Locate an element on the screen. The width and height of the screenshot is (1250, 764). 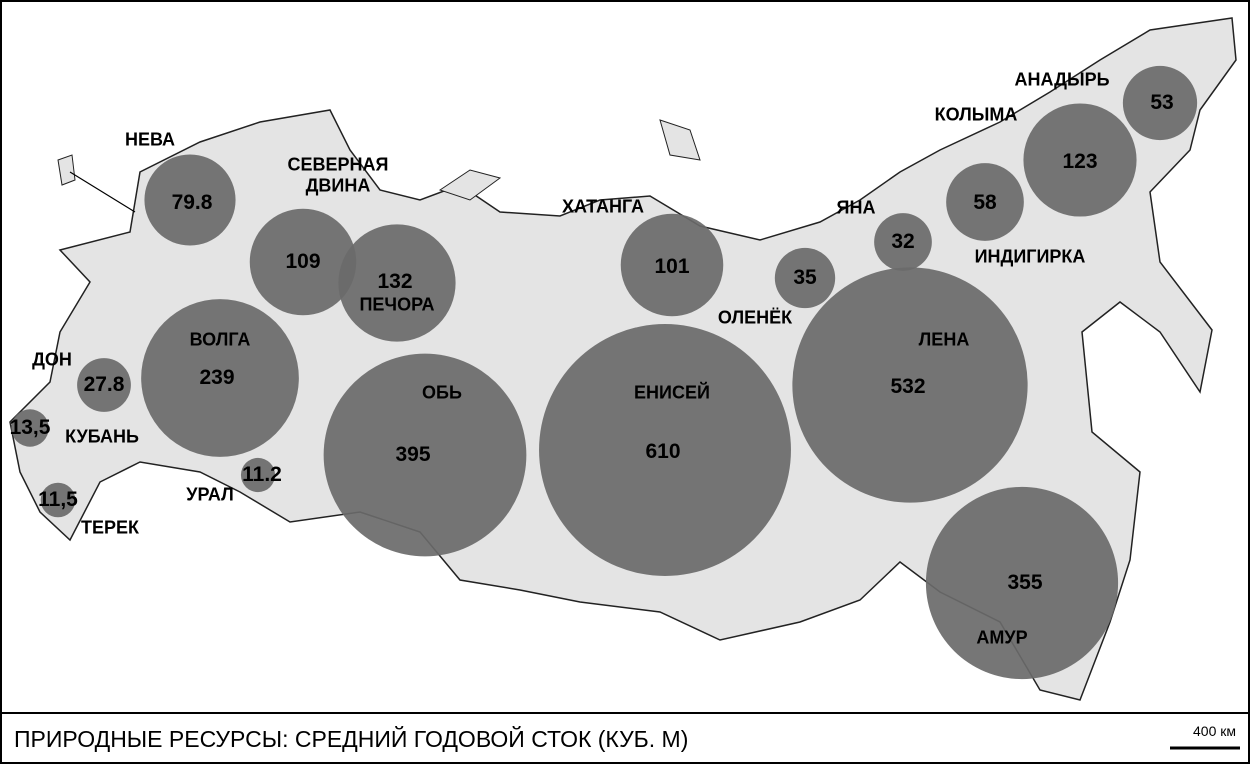
flow-value: 101 is located at coordinates (672, 266).